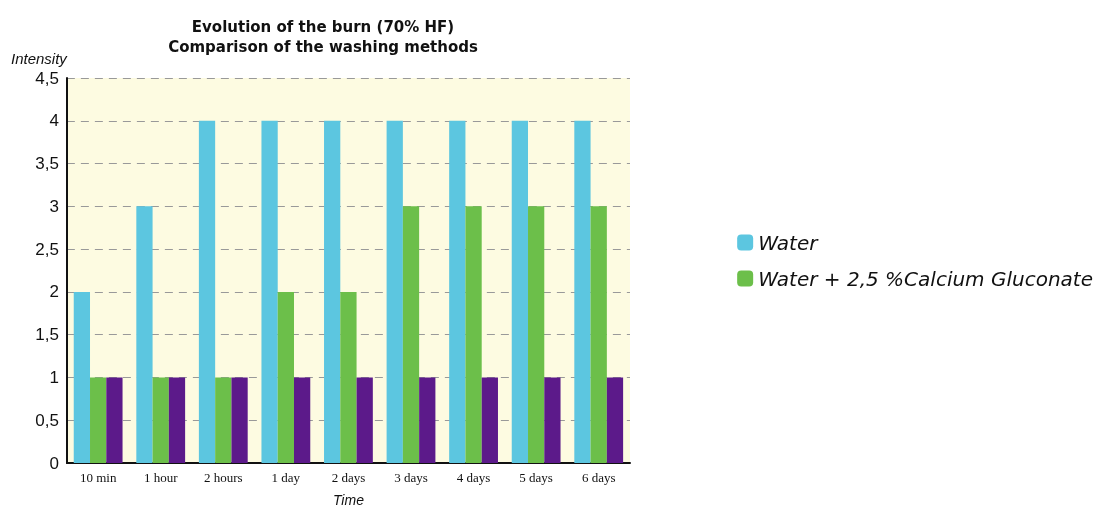 The image size is (1108, 517). I want to click on legend-label: Water + 2,5 %Calcium Gluconate, so click(926, 278).